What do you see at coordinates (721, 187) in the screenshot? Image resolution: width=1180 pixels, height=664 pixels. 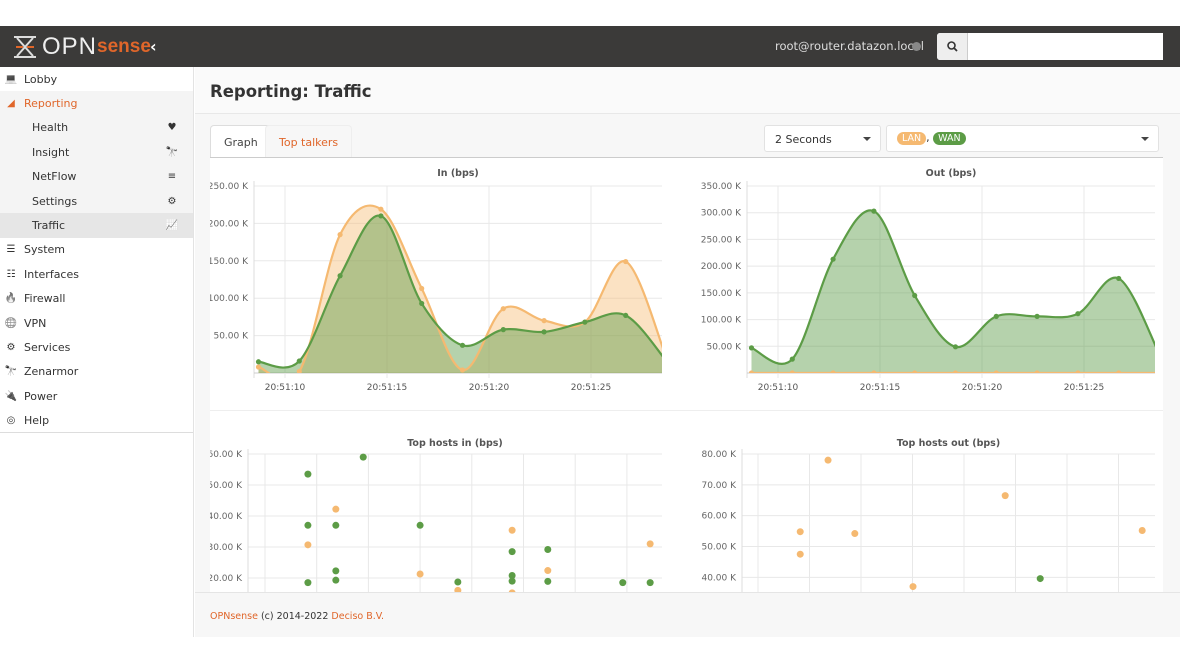 I see `y-tick-label: 350.00 K` at bounding box center [721, 187].